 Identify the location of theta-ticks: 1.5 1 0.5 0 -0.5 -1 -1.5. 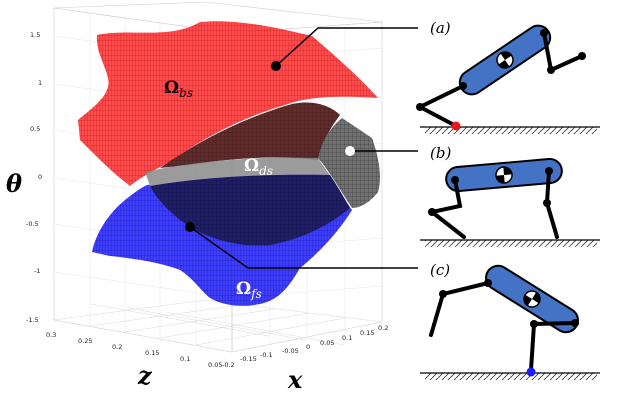
(34, 177).